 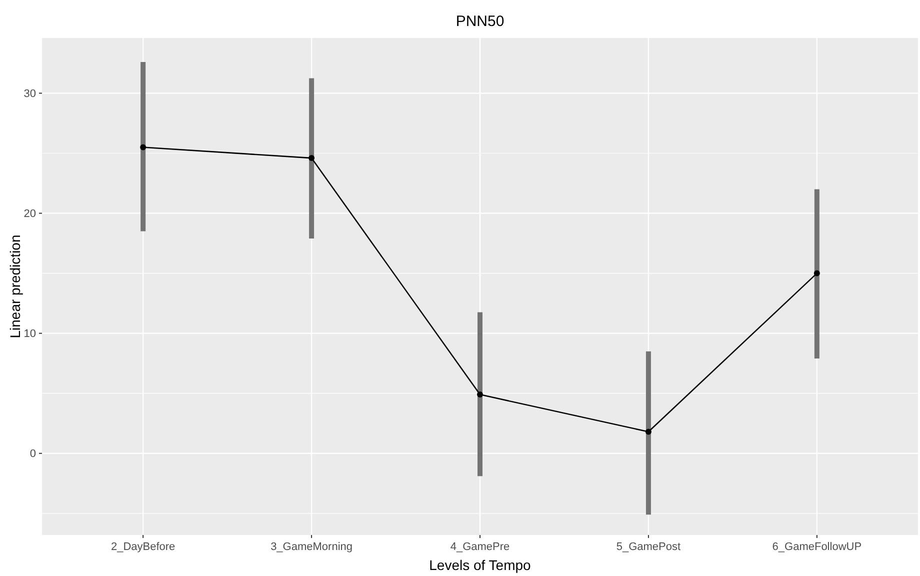 What do you see at coordinates (480, 21) in the screenshot?
I see `chart-title: PNN50` at bounding box center [480, 21].